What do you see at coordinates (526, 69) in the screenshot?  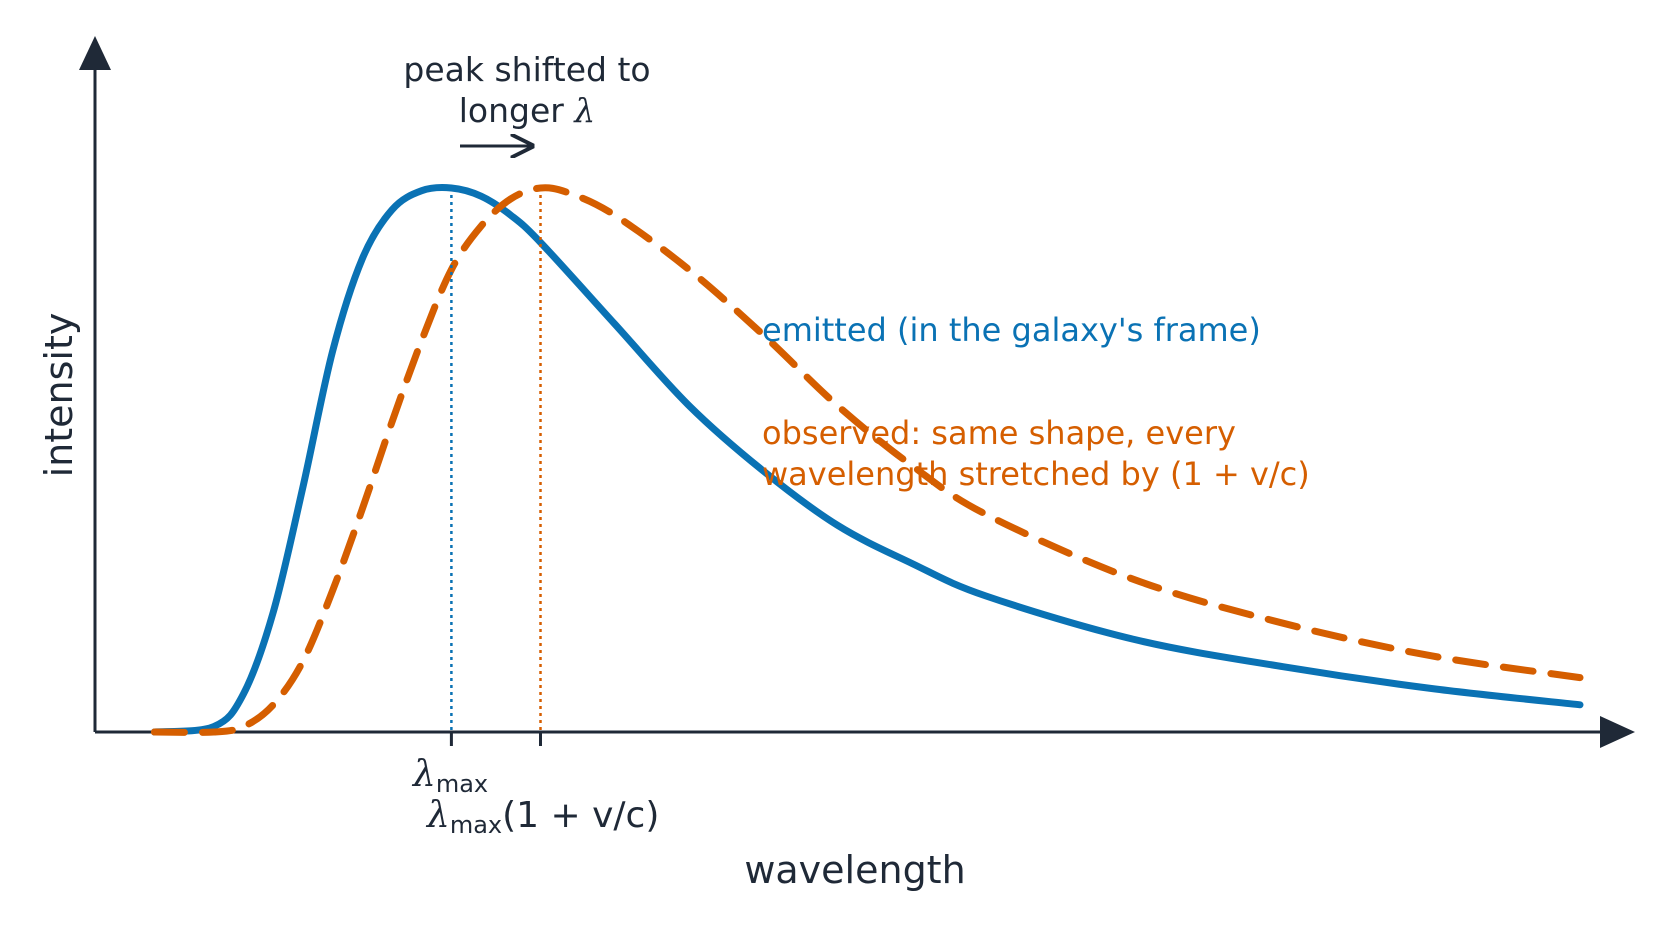 I see `peak-shift-annotation-line1: peak shifted to` at bounding box center [526, 69].